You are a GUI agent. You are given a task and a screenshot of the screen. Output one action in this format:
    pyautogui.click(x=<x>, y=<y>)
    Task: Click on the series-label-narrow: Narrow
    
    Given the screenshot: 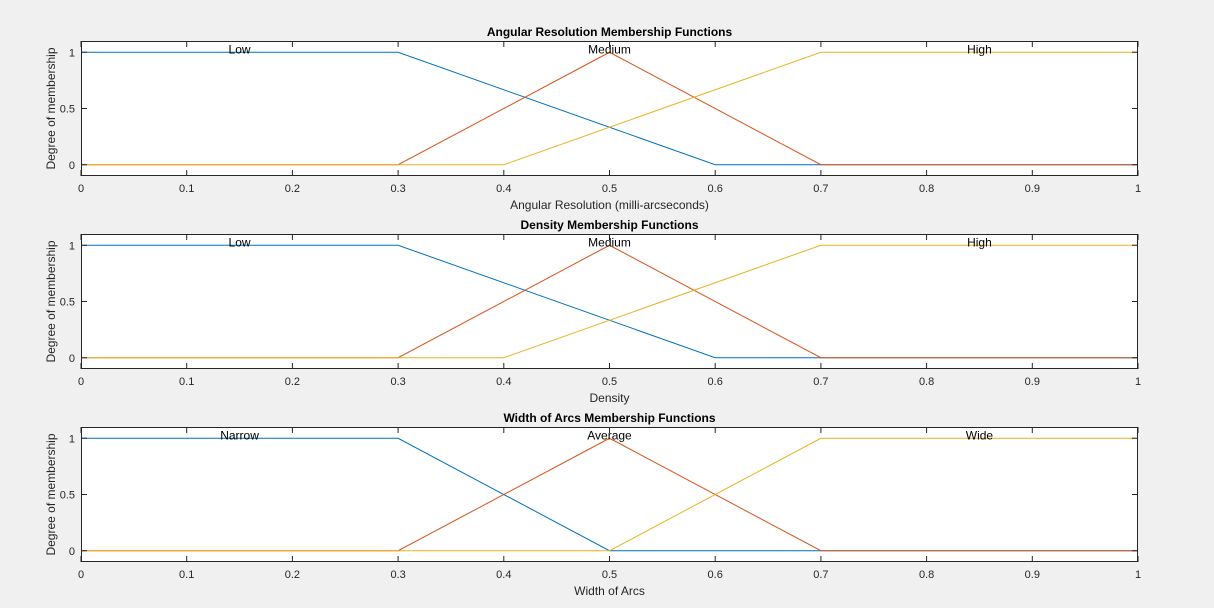 What is the action you would take?
    pyautogui.click(x=239, y=435)
    